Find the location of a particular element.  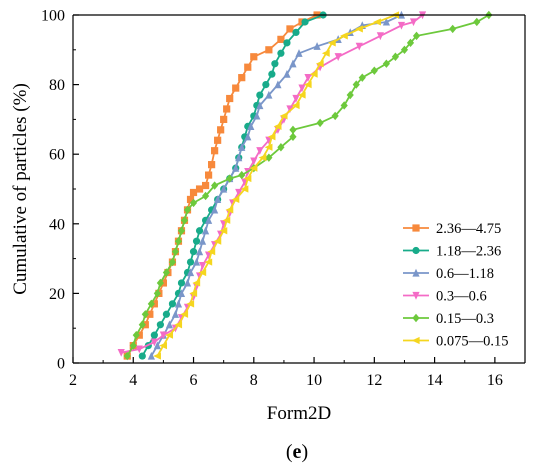

y-tick-label: 20 is located at coordinates (57, 294).